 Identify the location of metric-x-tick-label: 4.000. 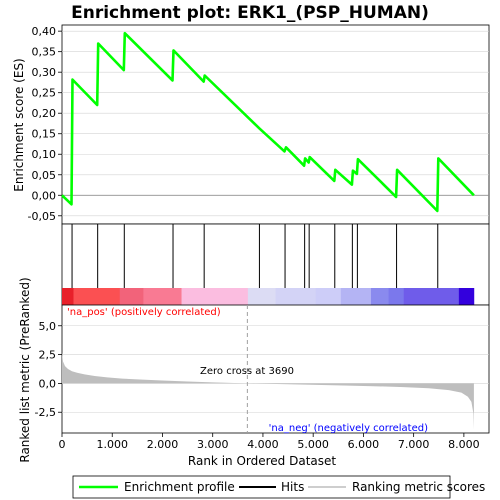
(263, 444).